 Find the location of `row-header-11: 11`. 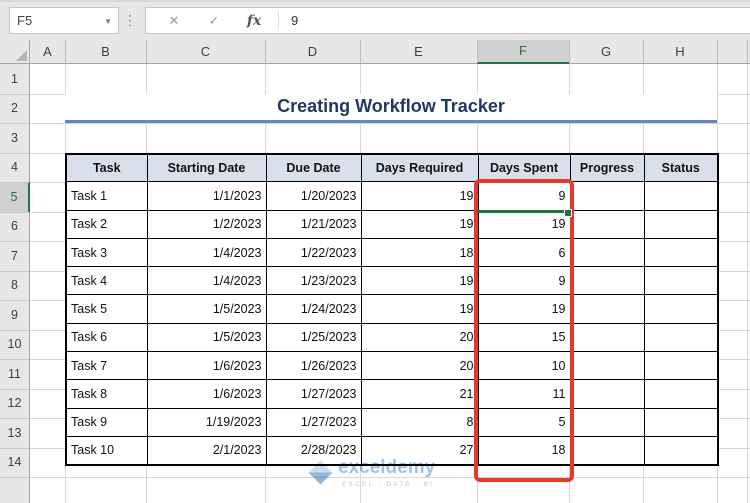

row-header-11: 11 is located at coordinates (14, 373).